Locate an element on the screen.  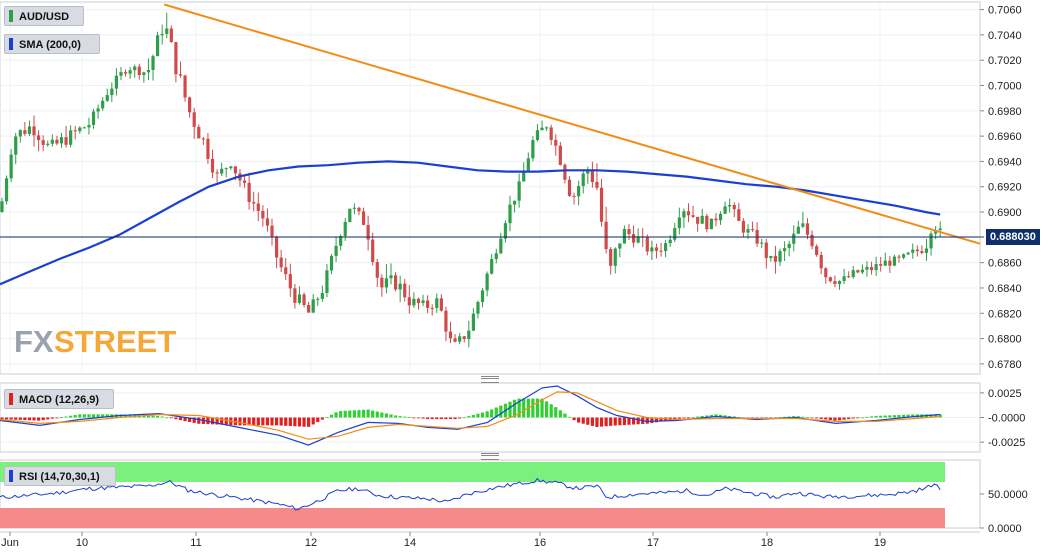
main-y-tick-label: 0.7060 is located at coordinates (1005, 11).